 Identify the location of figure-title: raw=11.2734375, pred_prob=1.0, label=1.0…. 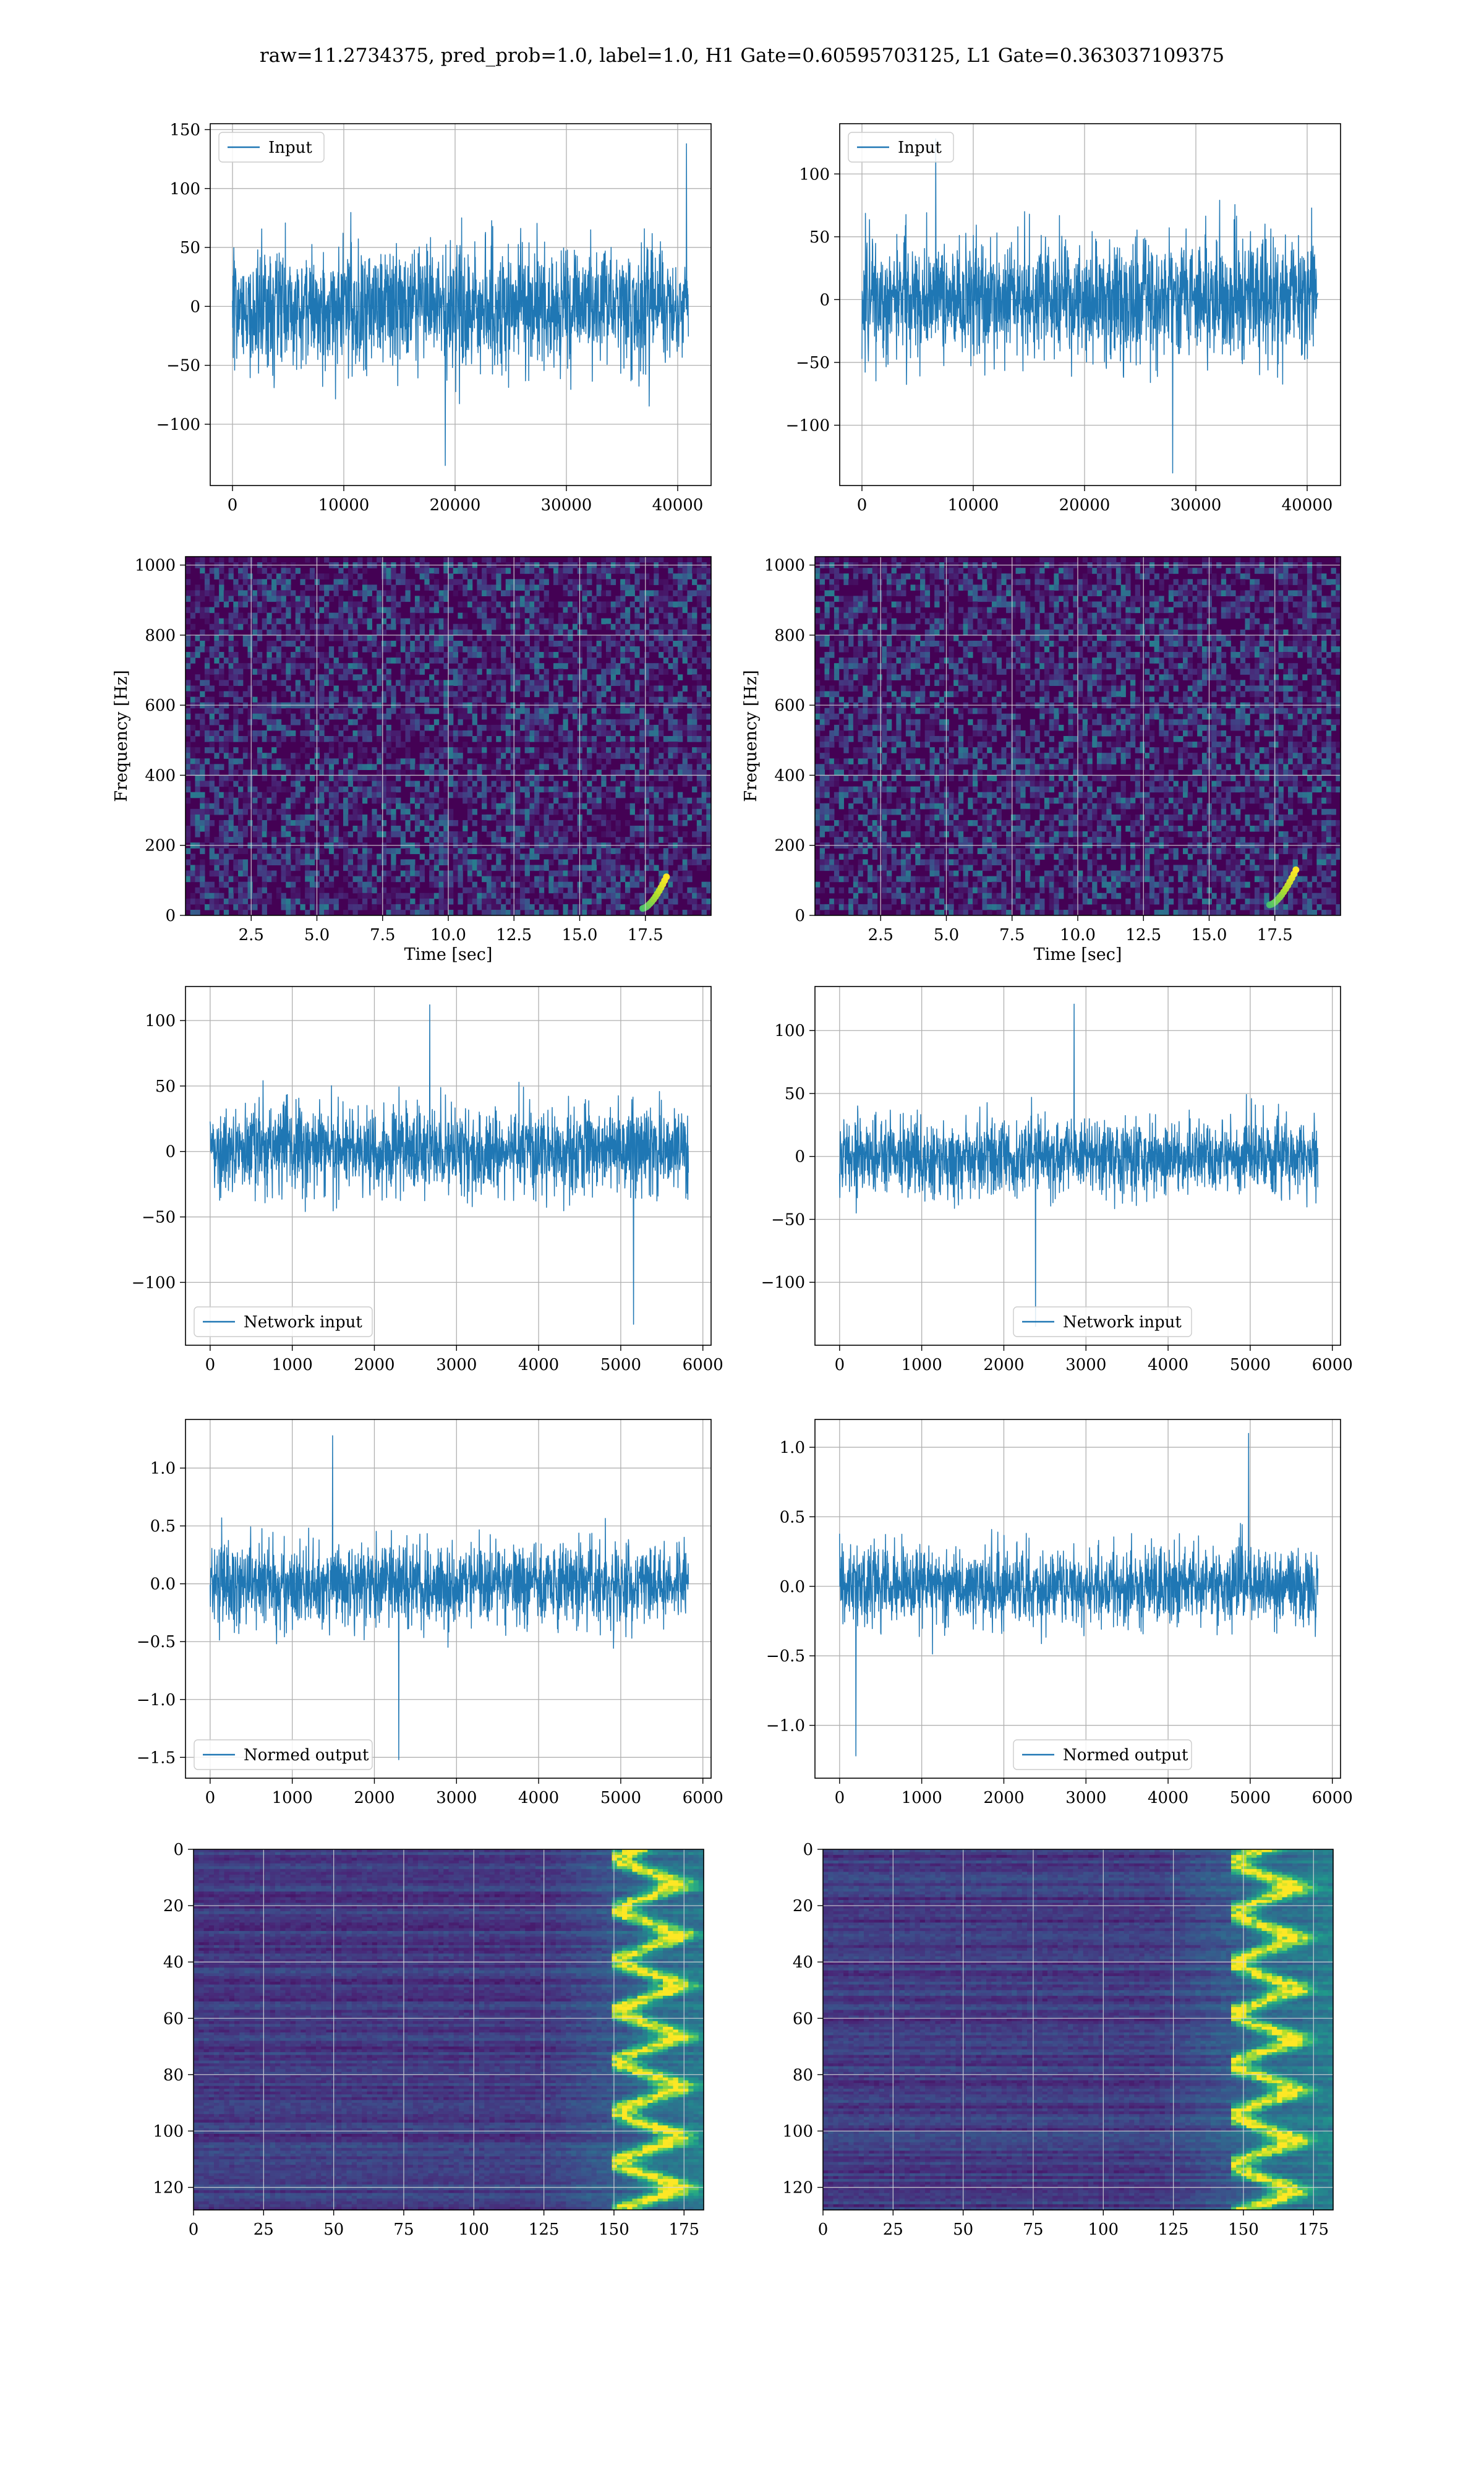
(742, 56).